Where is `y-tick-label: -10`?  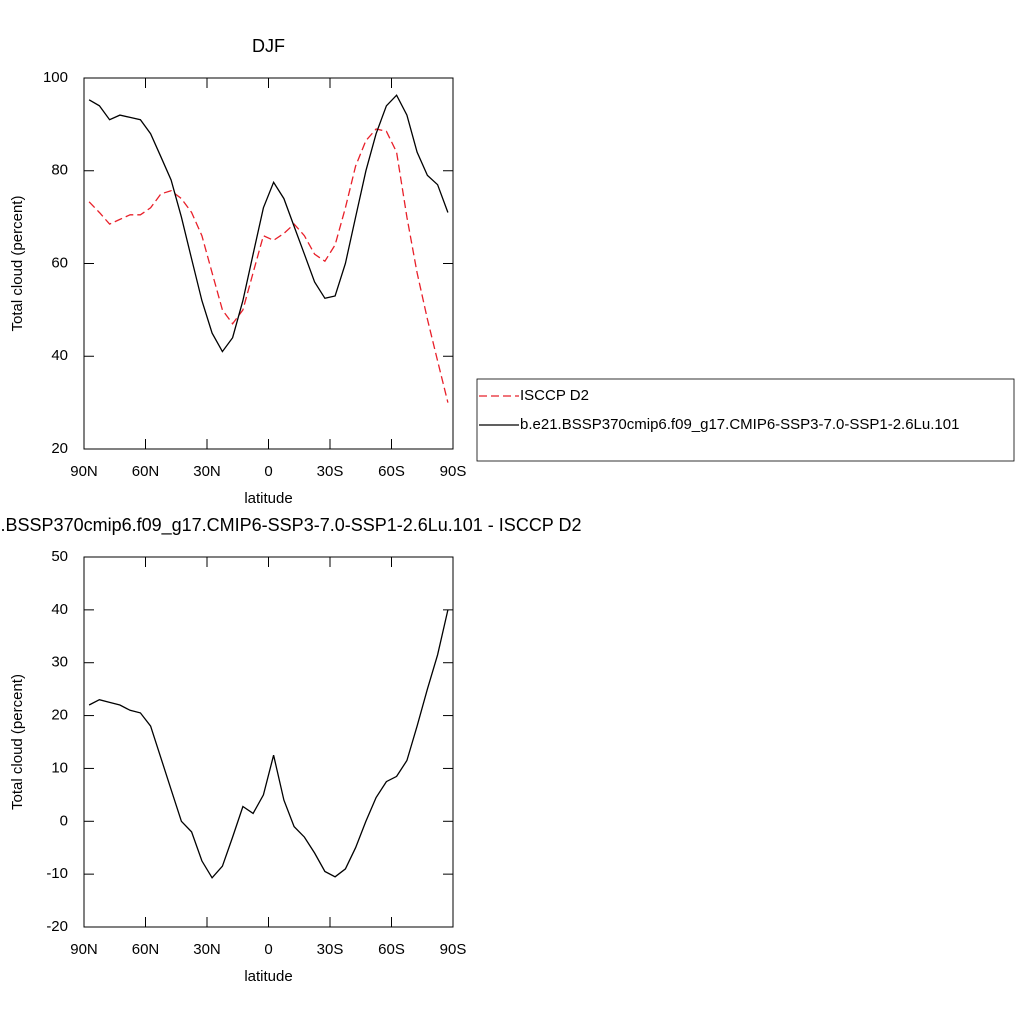
y-tick-label: -10 is located at coordinates (57, 873).